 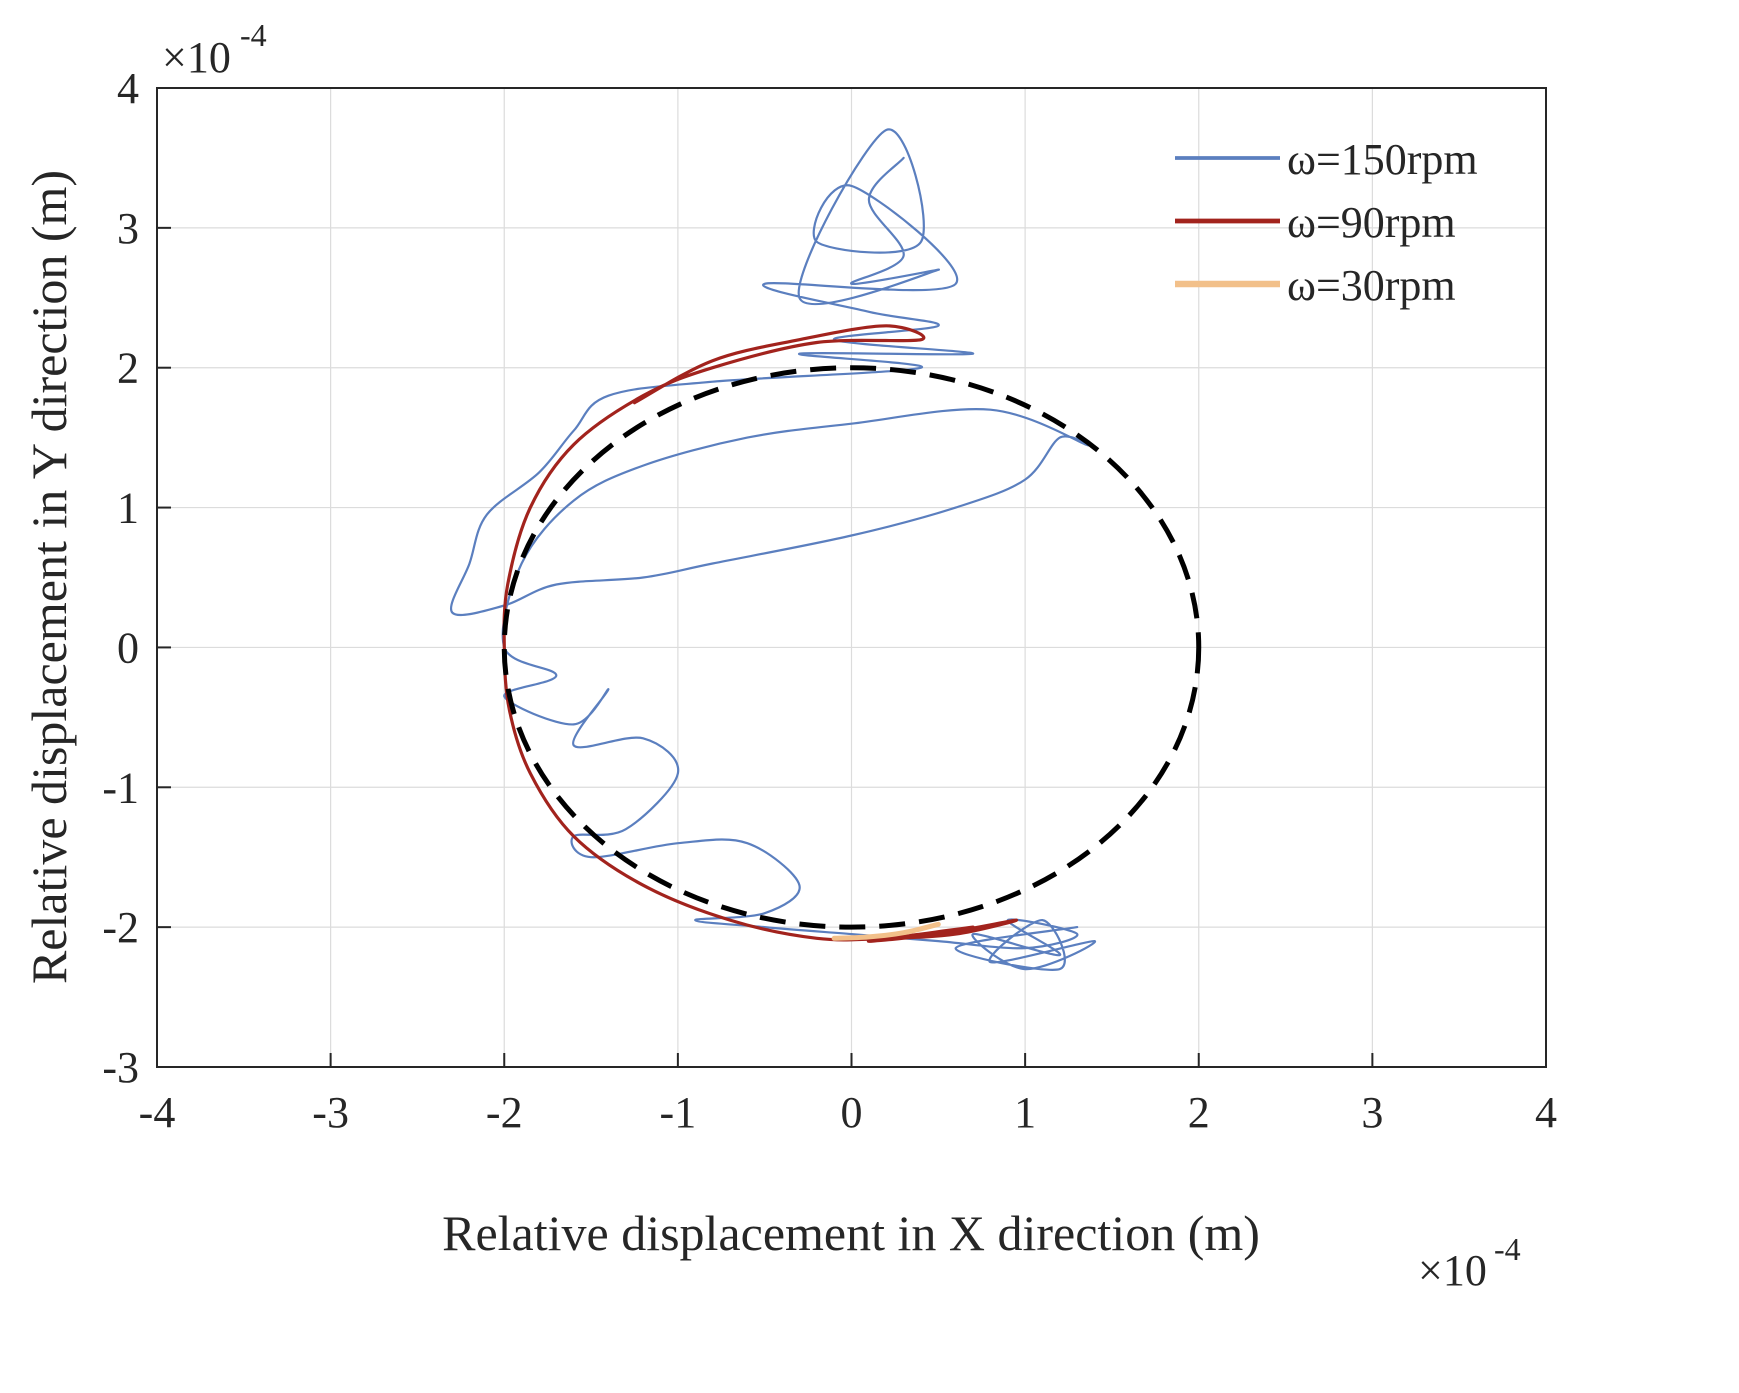 What do you see at coordinates (49, 577) in the screenshot?
I see `y-axis-label: Relative displacement in Y direction (m)` at bounding box center [49, 577].